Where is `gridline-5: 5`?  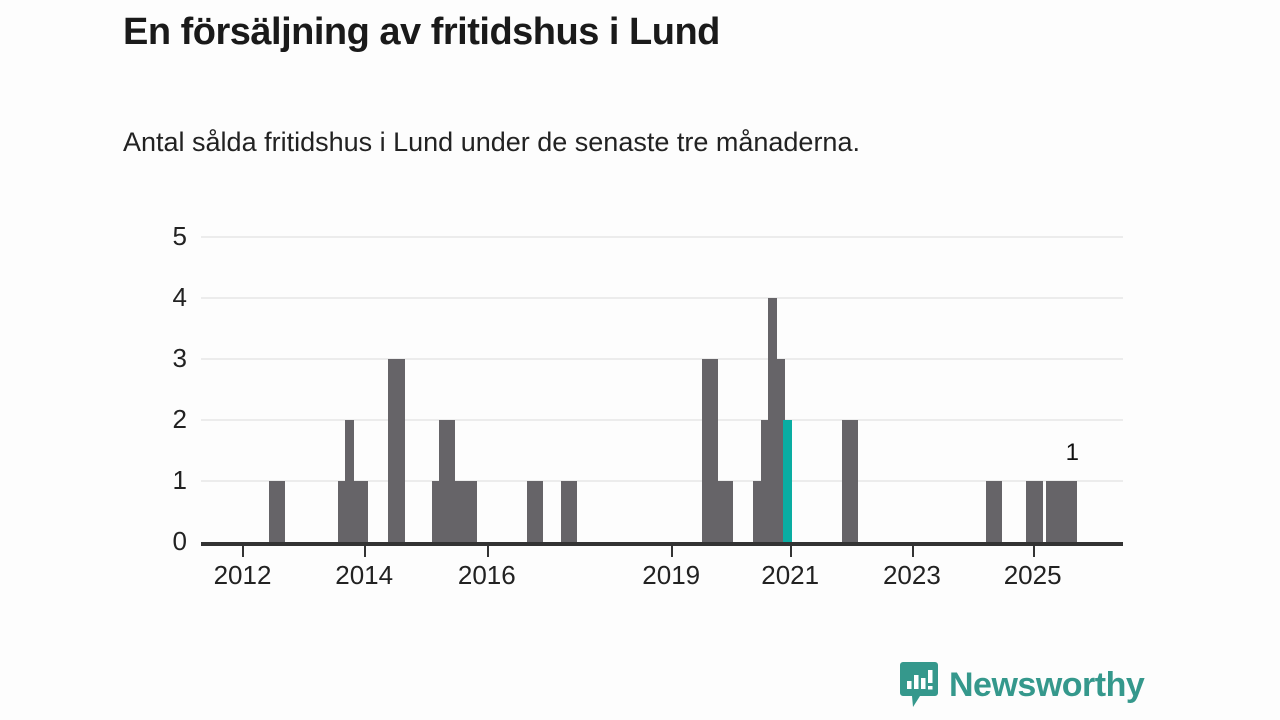
gridline-5: 5 is located at coordinates (648, 236).